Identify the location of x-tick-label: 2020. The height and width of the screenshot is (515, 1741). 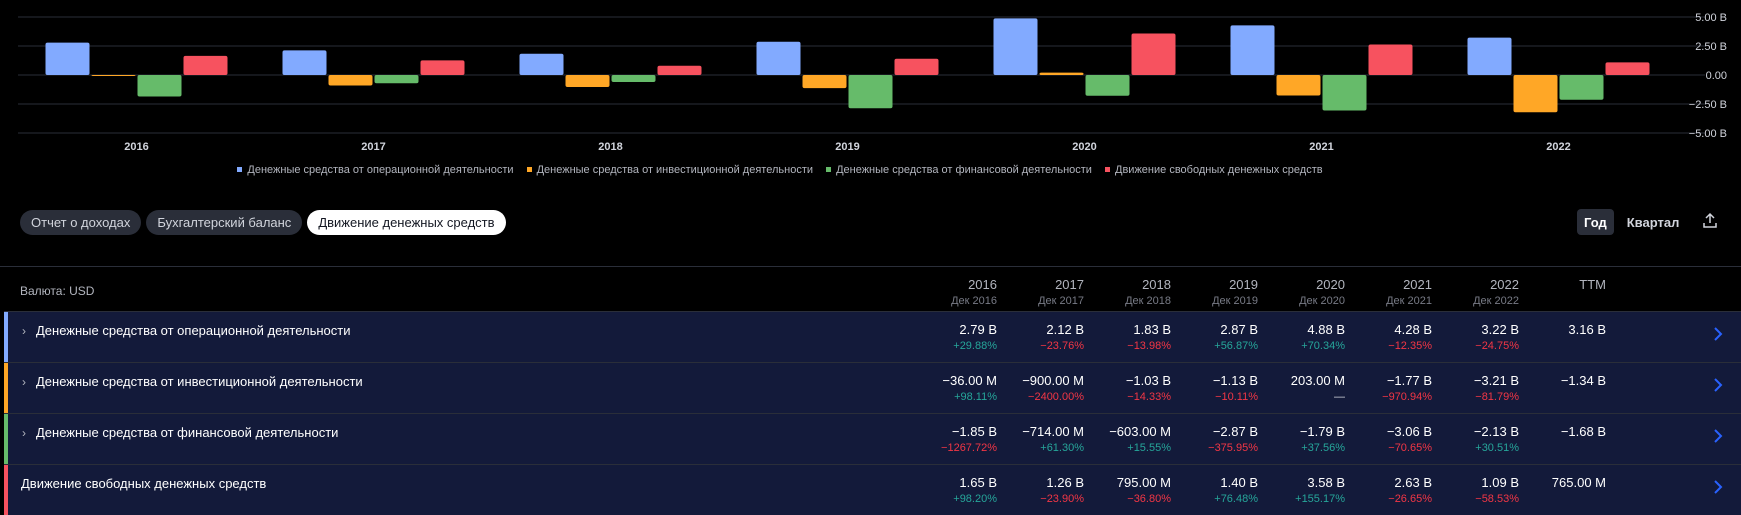
(1084, 147).